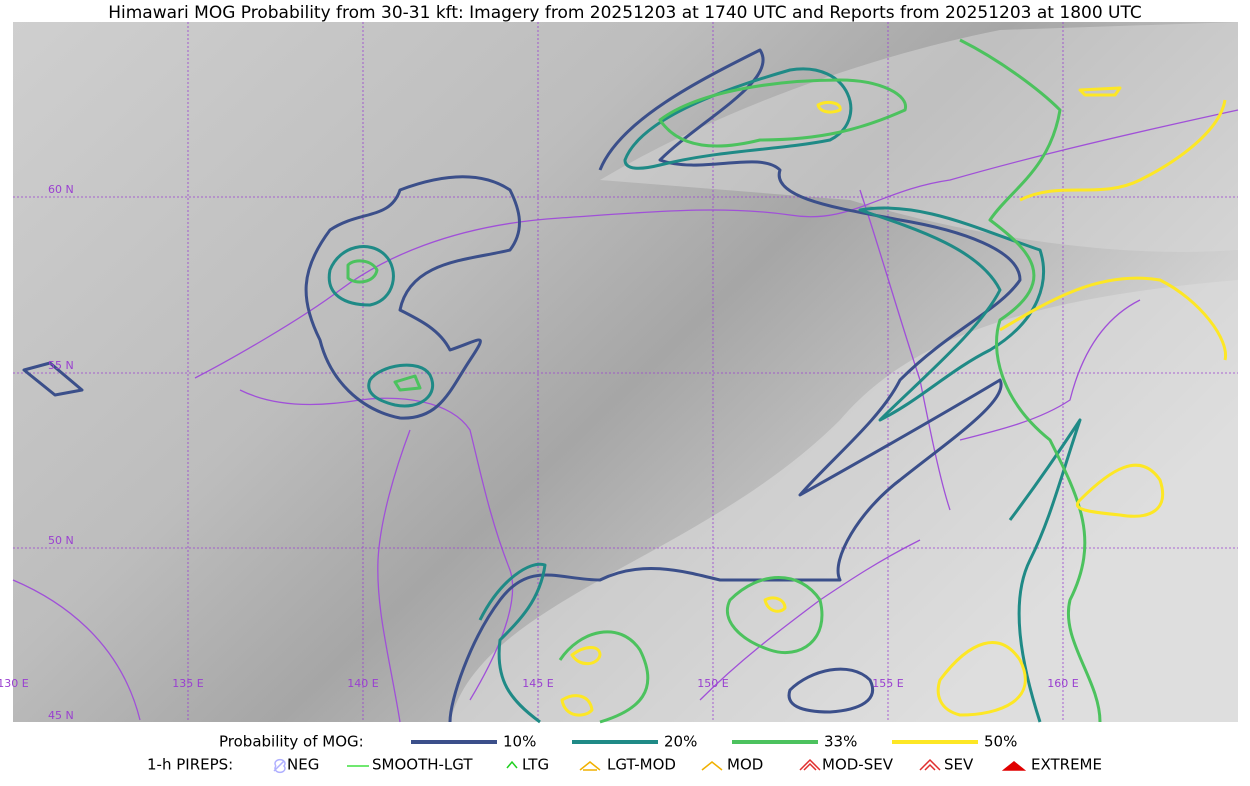  What do you see at coordinates (422, 765) in the screenshot?
I see `legend-label: SMOOTH-LGT` at bounding box center [422, 765].